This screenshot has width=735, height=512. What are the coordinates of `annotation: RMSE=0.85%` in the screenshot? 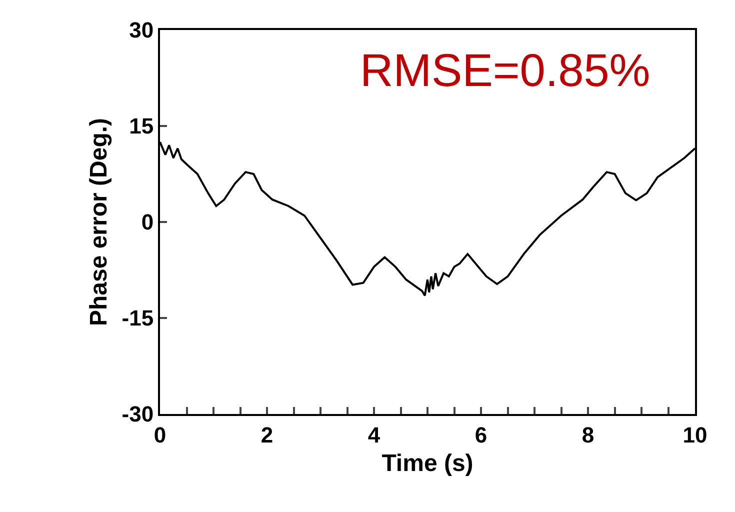 It's located at (505, 70).